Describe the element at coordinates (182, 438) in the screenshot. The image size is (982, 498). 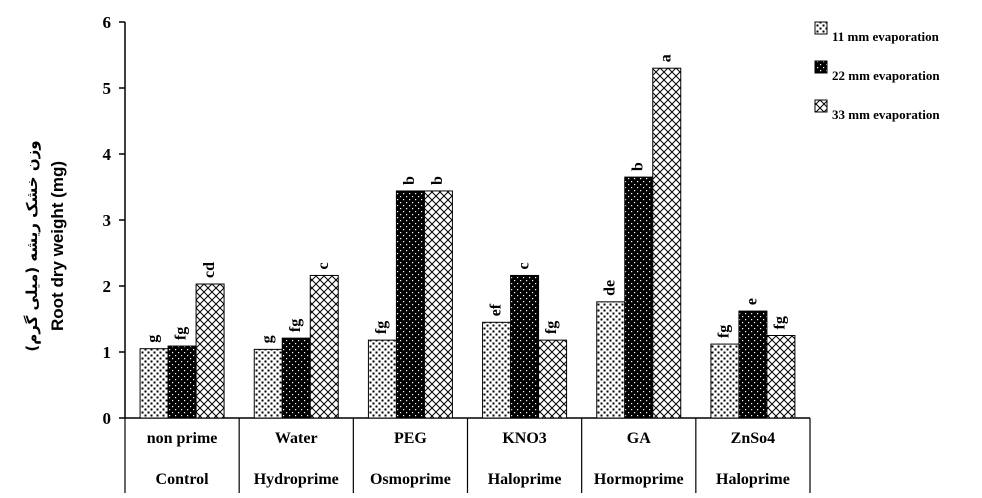
I see `category-label: non prime` at that location.